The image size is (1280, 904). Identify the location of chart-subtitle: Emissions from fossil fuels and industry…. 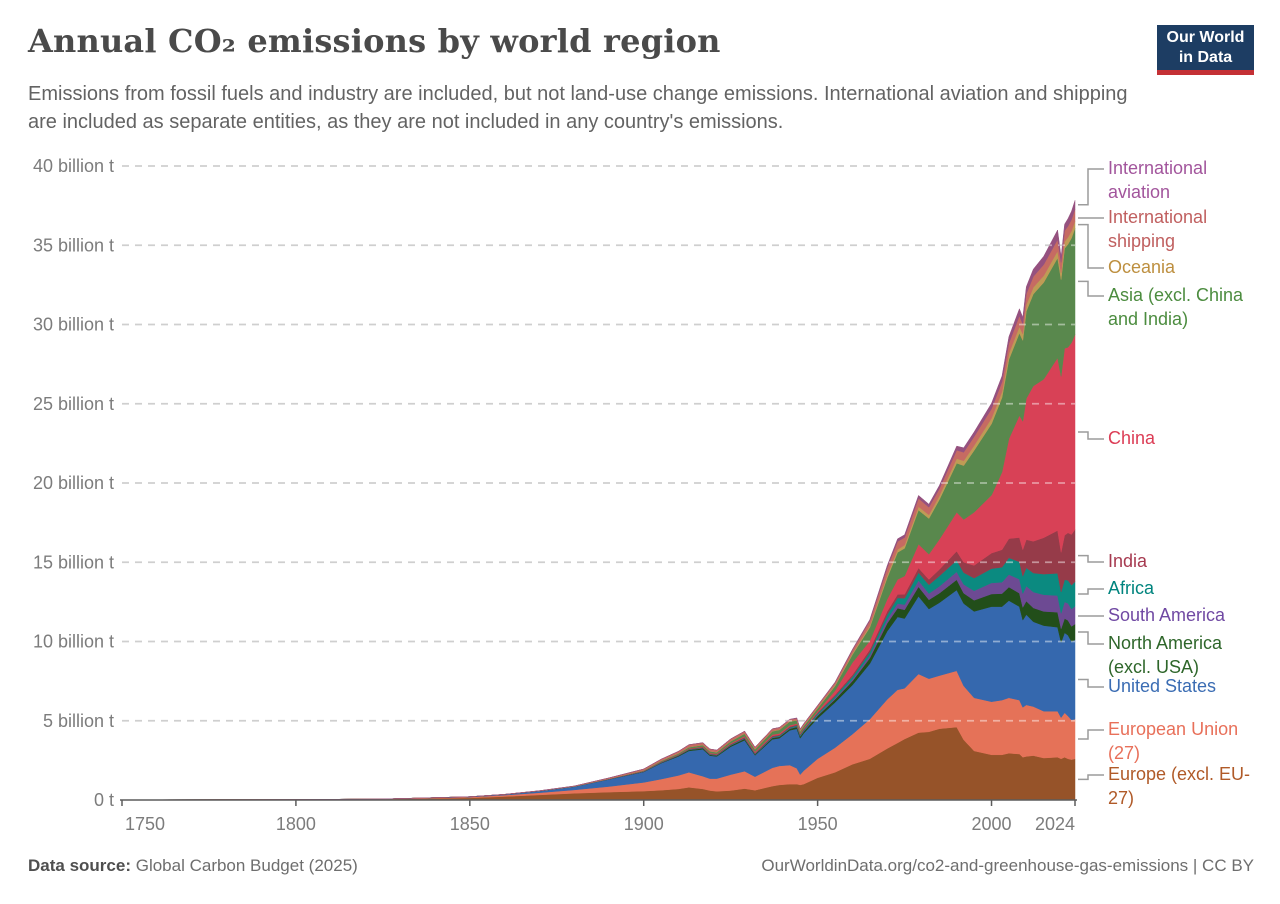
(578, 108).